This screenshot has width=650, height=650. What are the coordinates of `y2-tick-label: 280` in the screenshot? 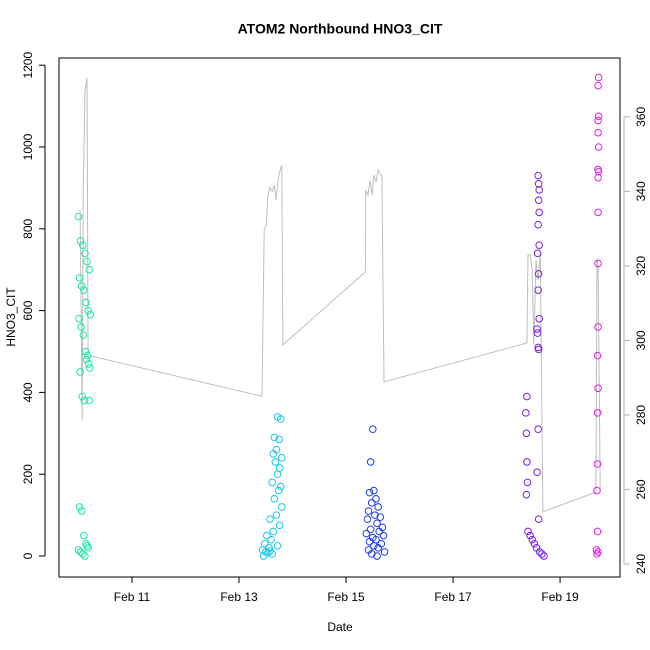 It's located at (641, 415).